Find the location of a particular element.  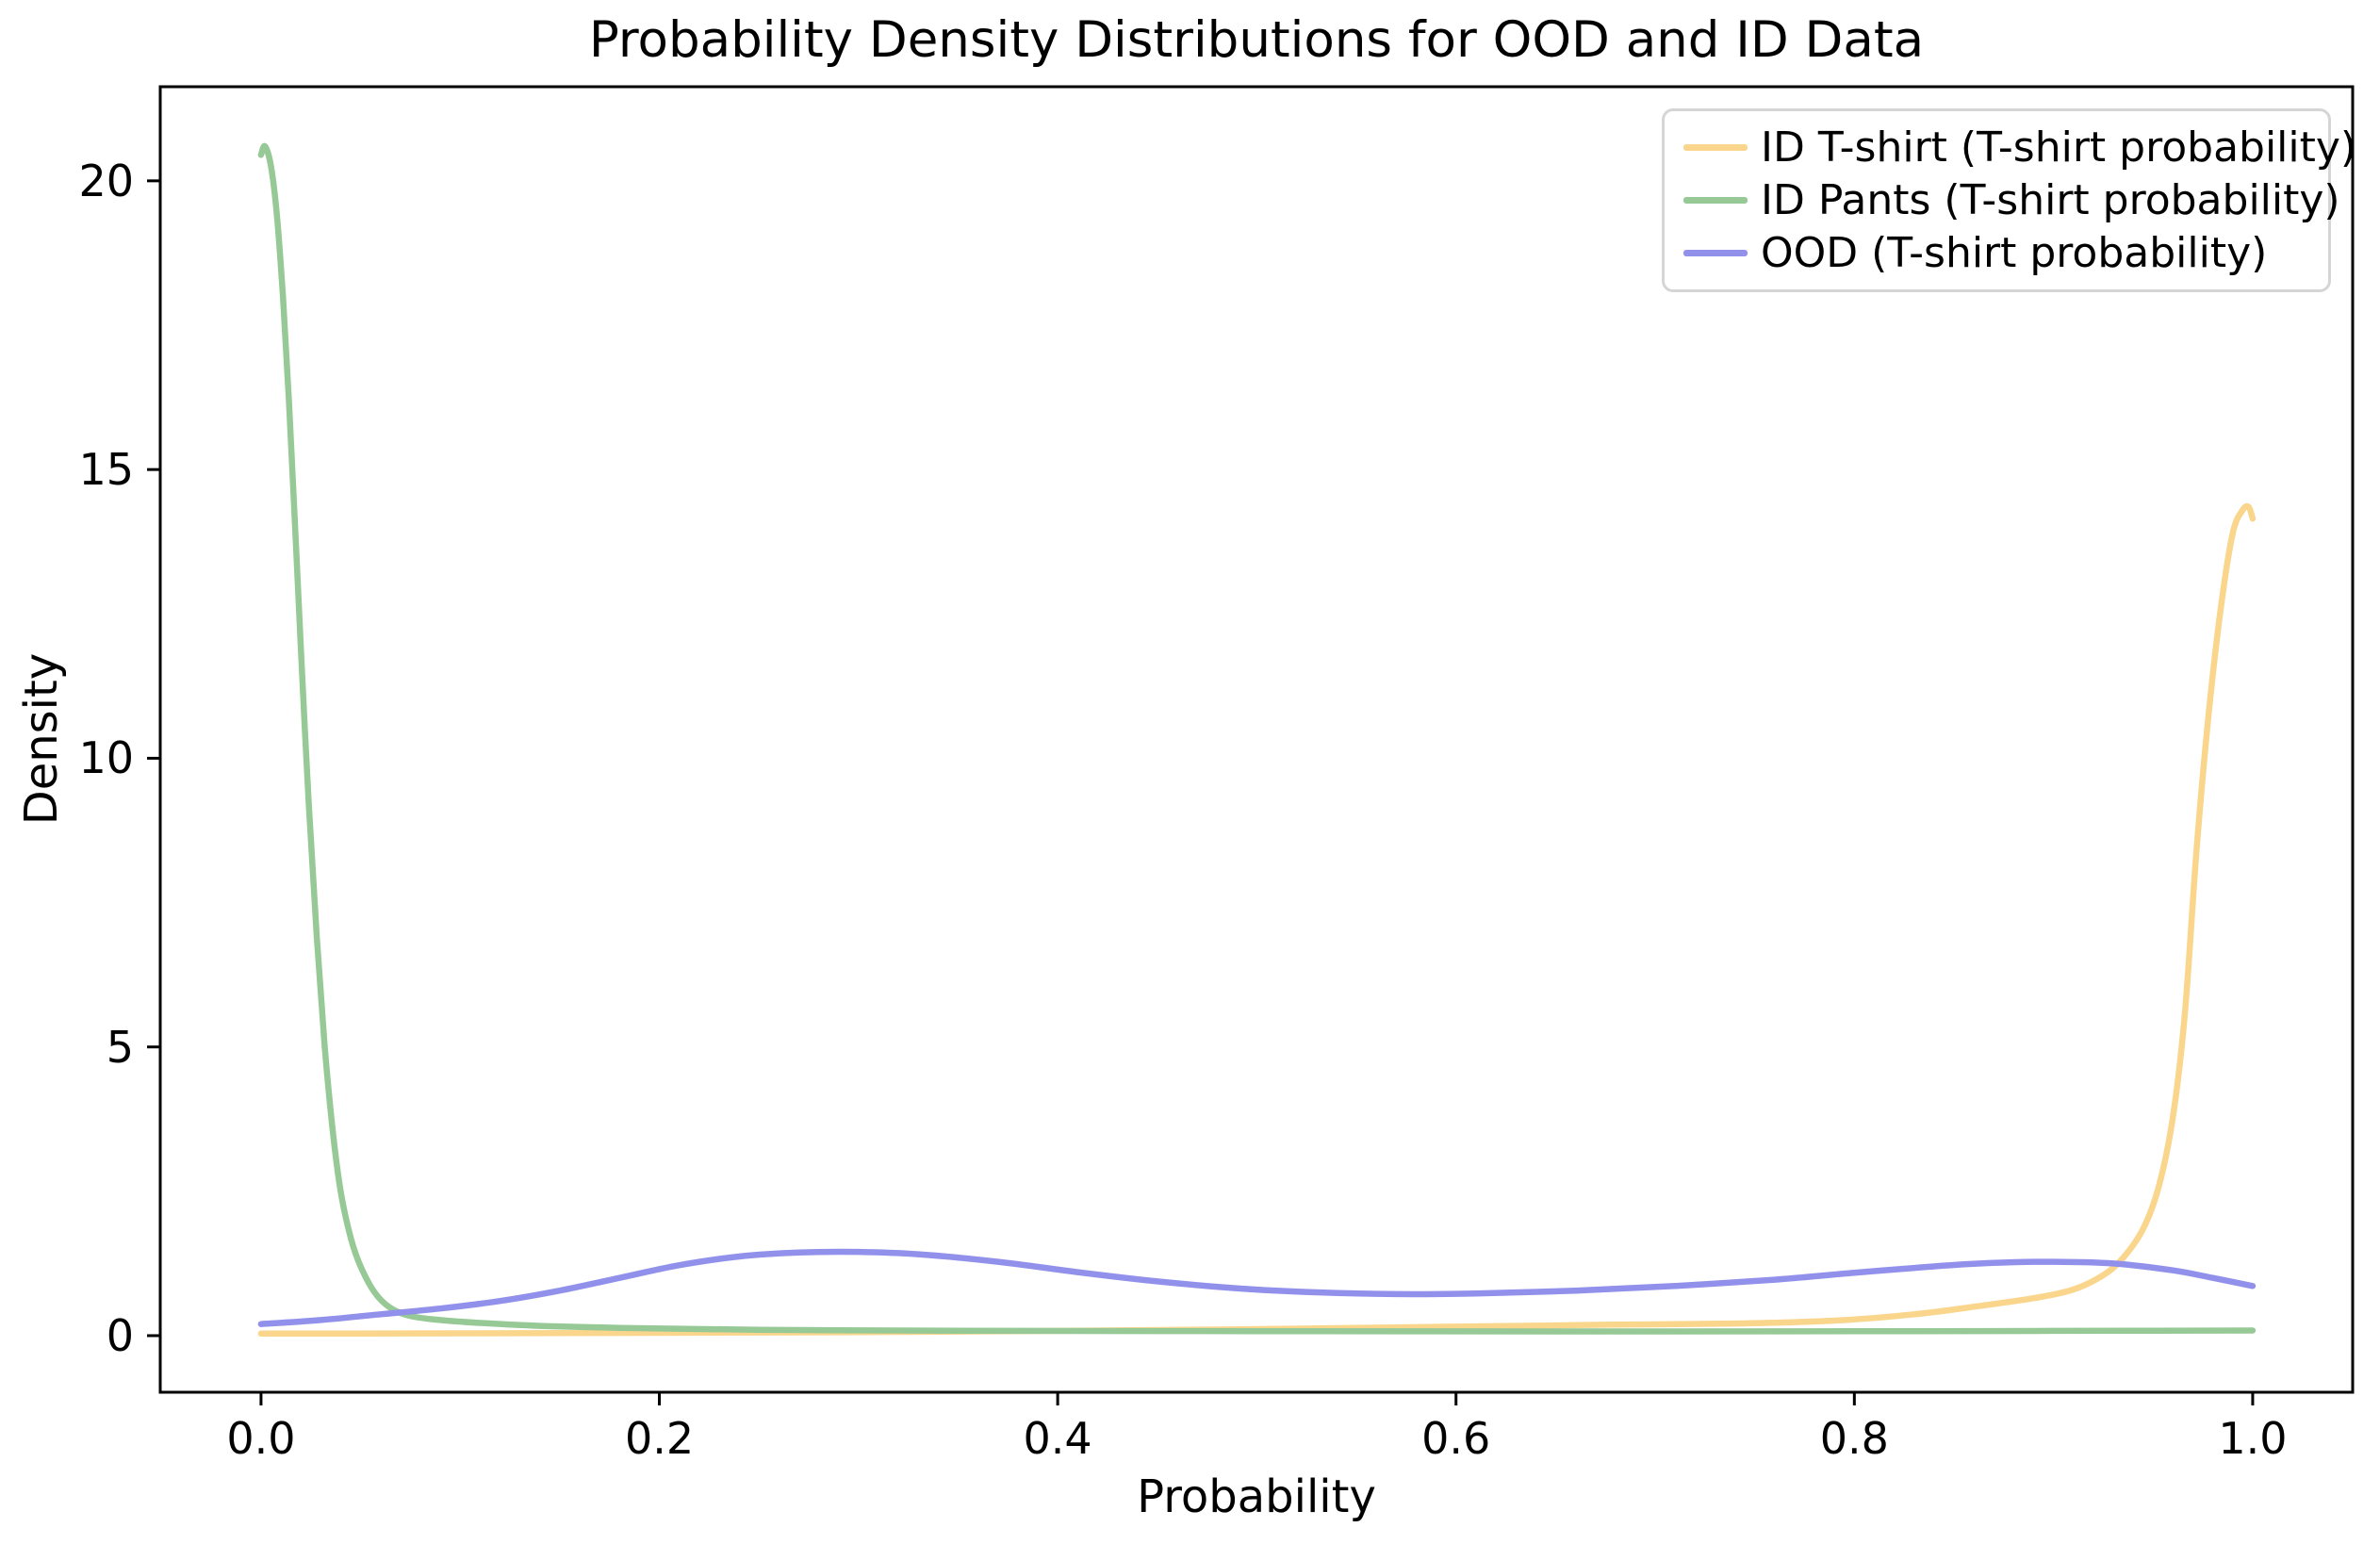

legend-item: ID Pants (T-shirt probability) is located at coordinates (2011, 199).